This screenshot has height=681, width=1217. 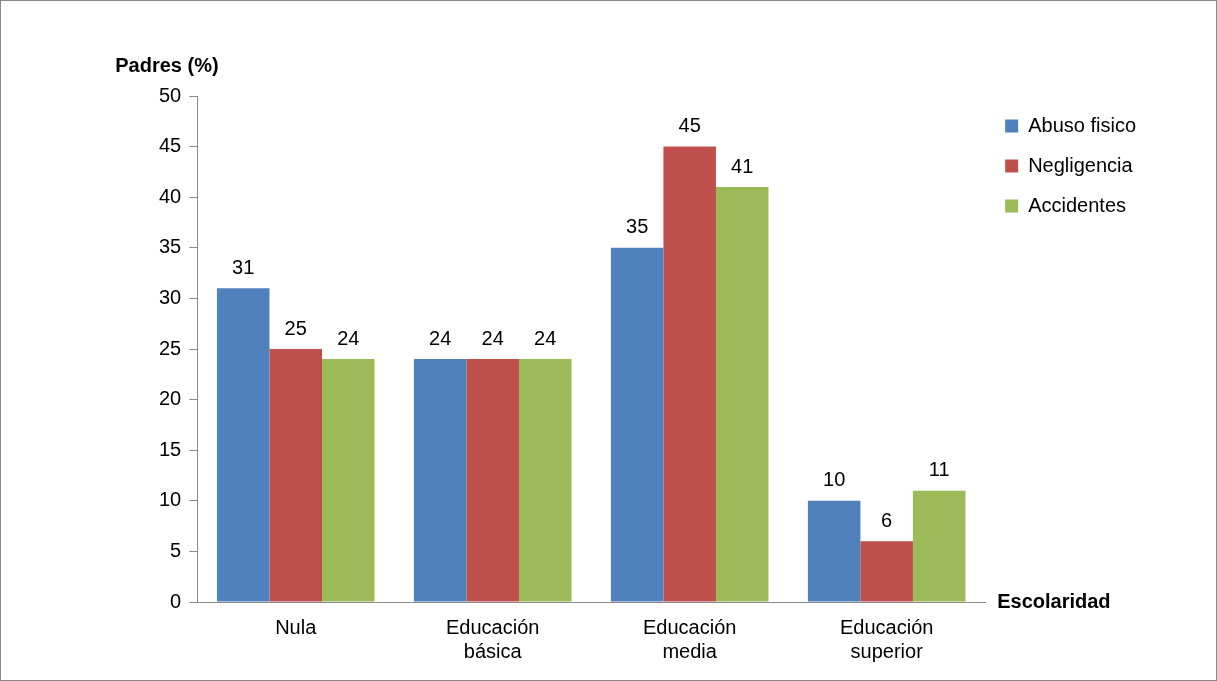 What do you see at coordinates (170, 246) in the screenshot?
I see `y-tick-label: 35` at bounding box center [170, 246].